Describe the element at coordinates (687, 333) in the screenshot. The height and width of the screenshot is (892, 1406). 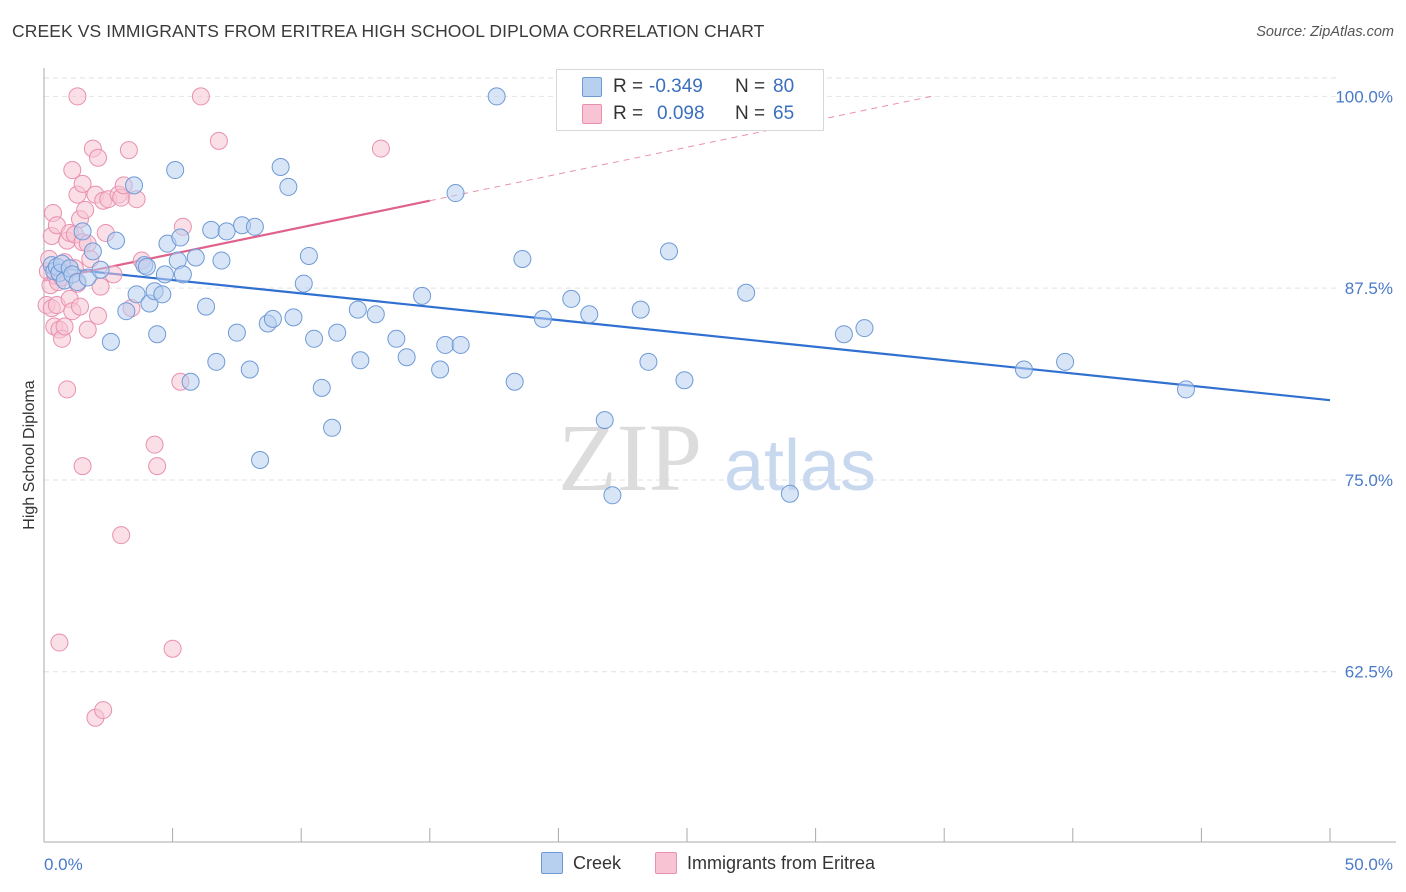
I see `creek-trend-line` at that location.